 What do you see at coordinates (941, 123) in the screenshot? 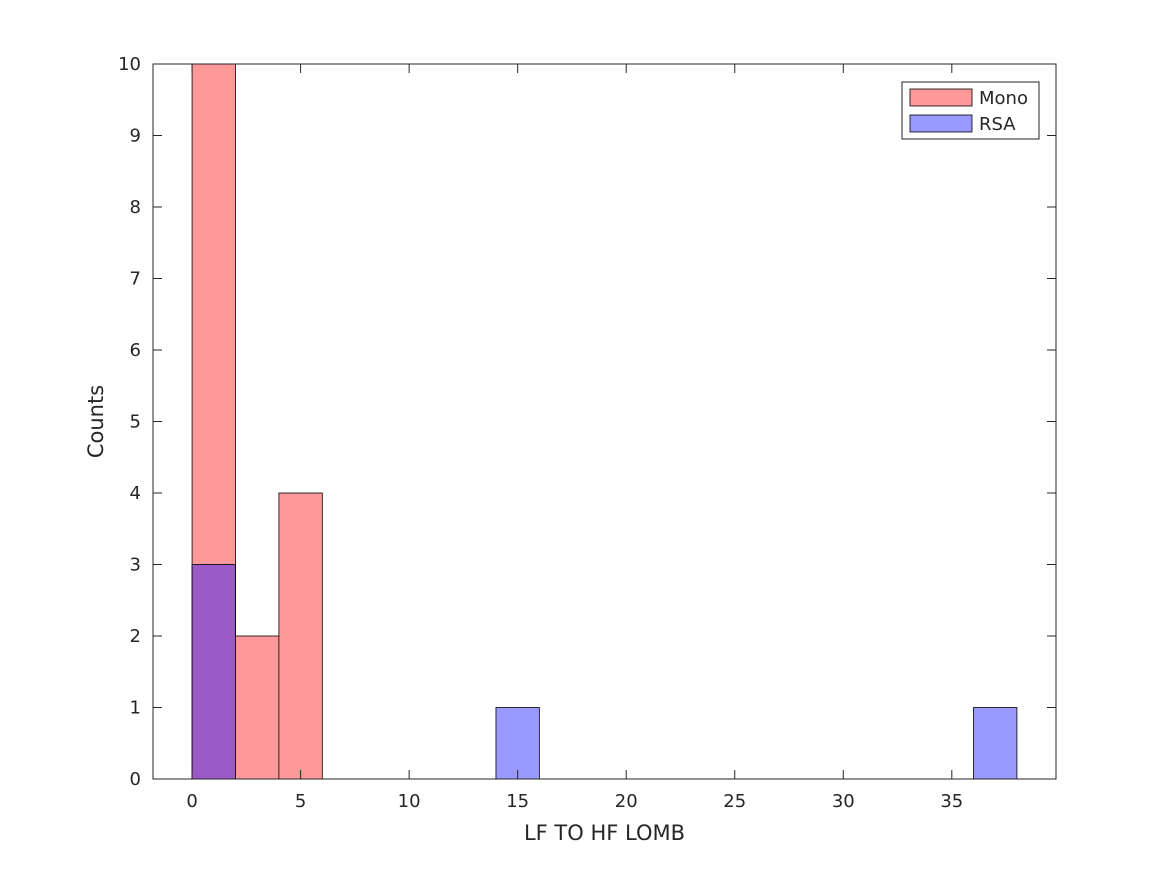
I see `legend-swatch-rsa` at bounding box center [941, 123].